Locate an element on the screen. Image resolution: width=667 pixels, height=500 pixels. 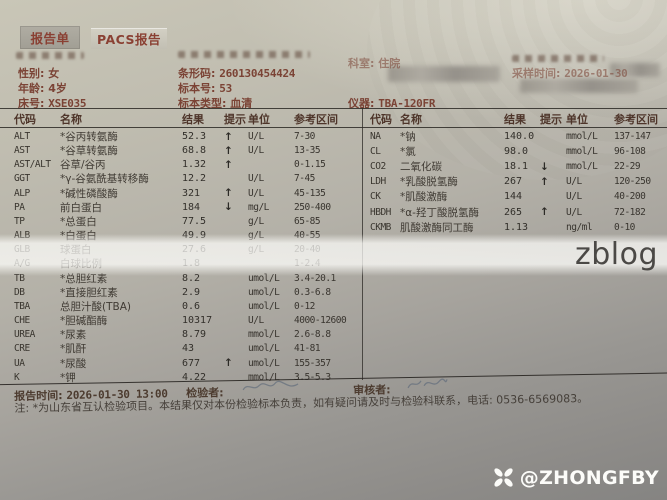
credit-badge: @ZHONGFBY is located at coordinates (574, 477).